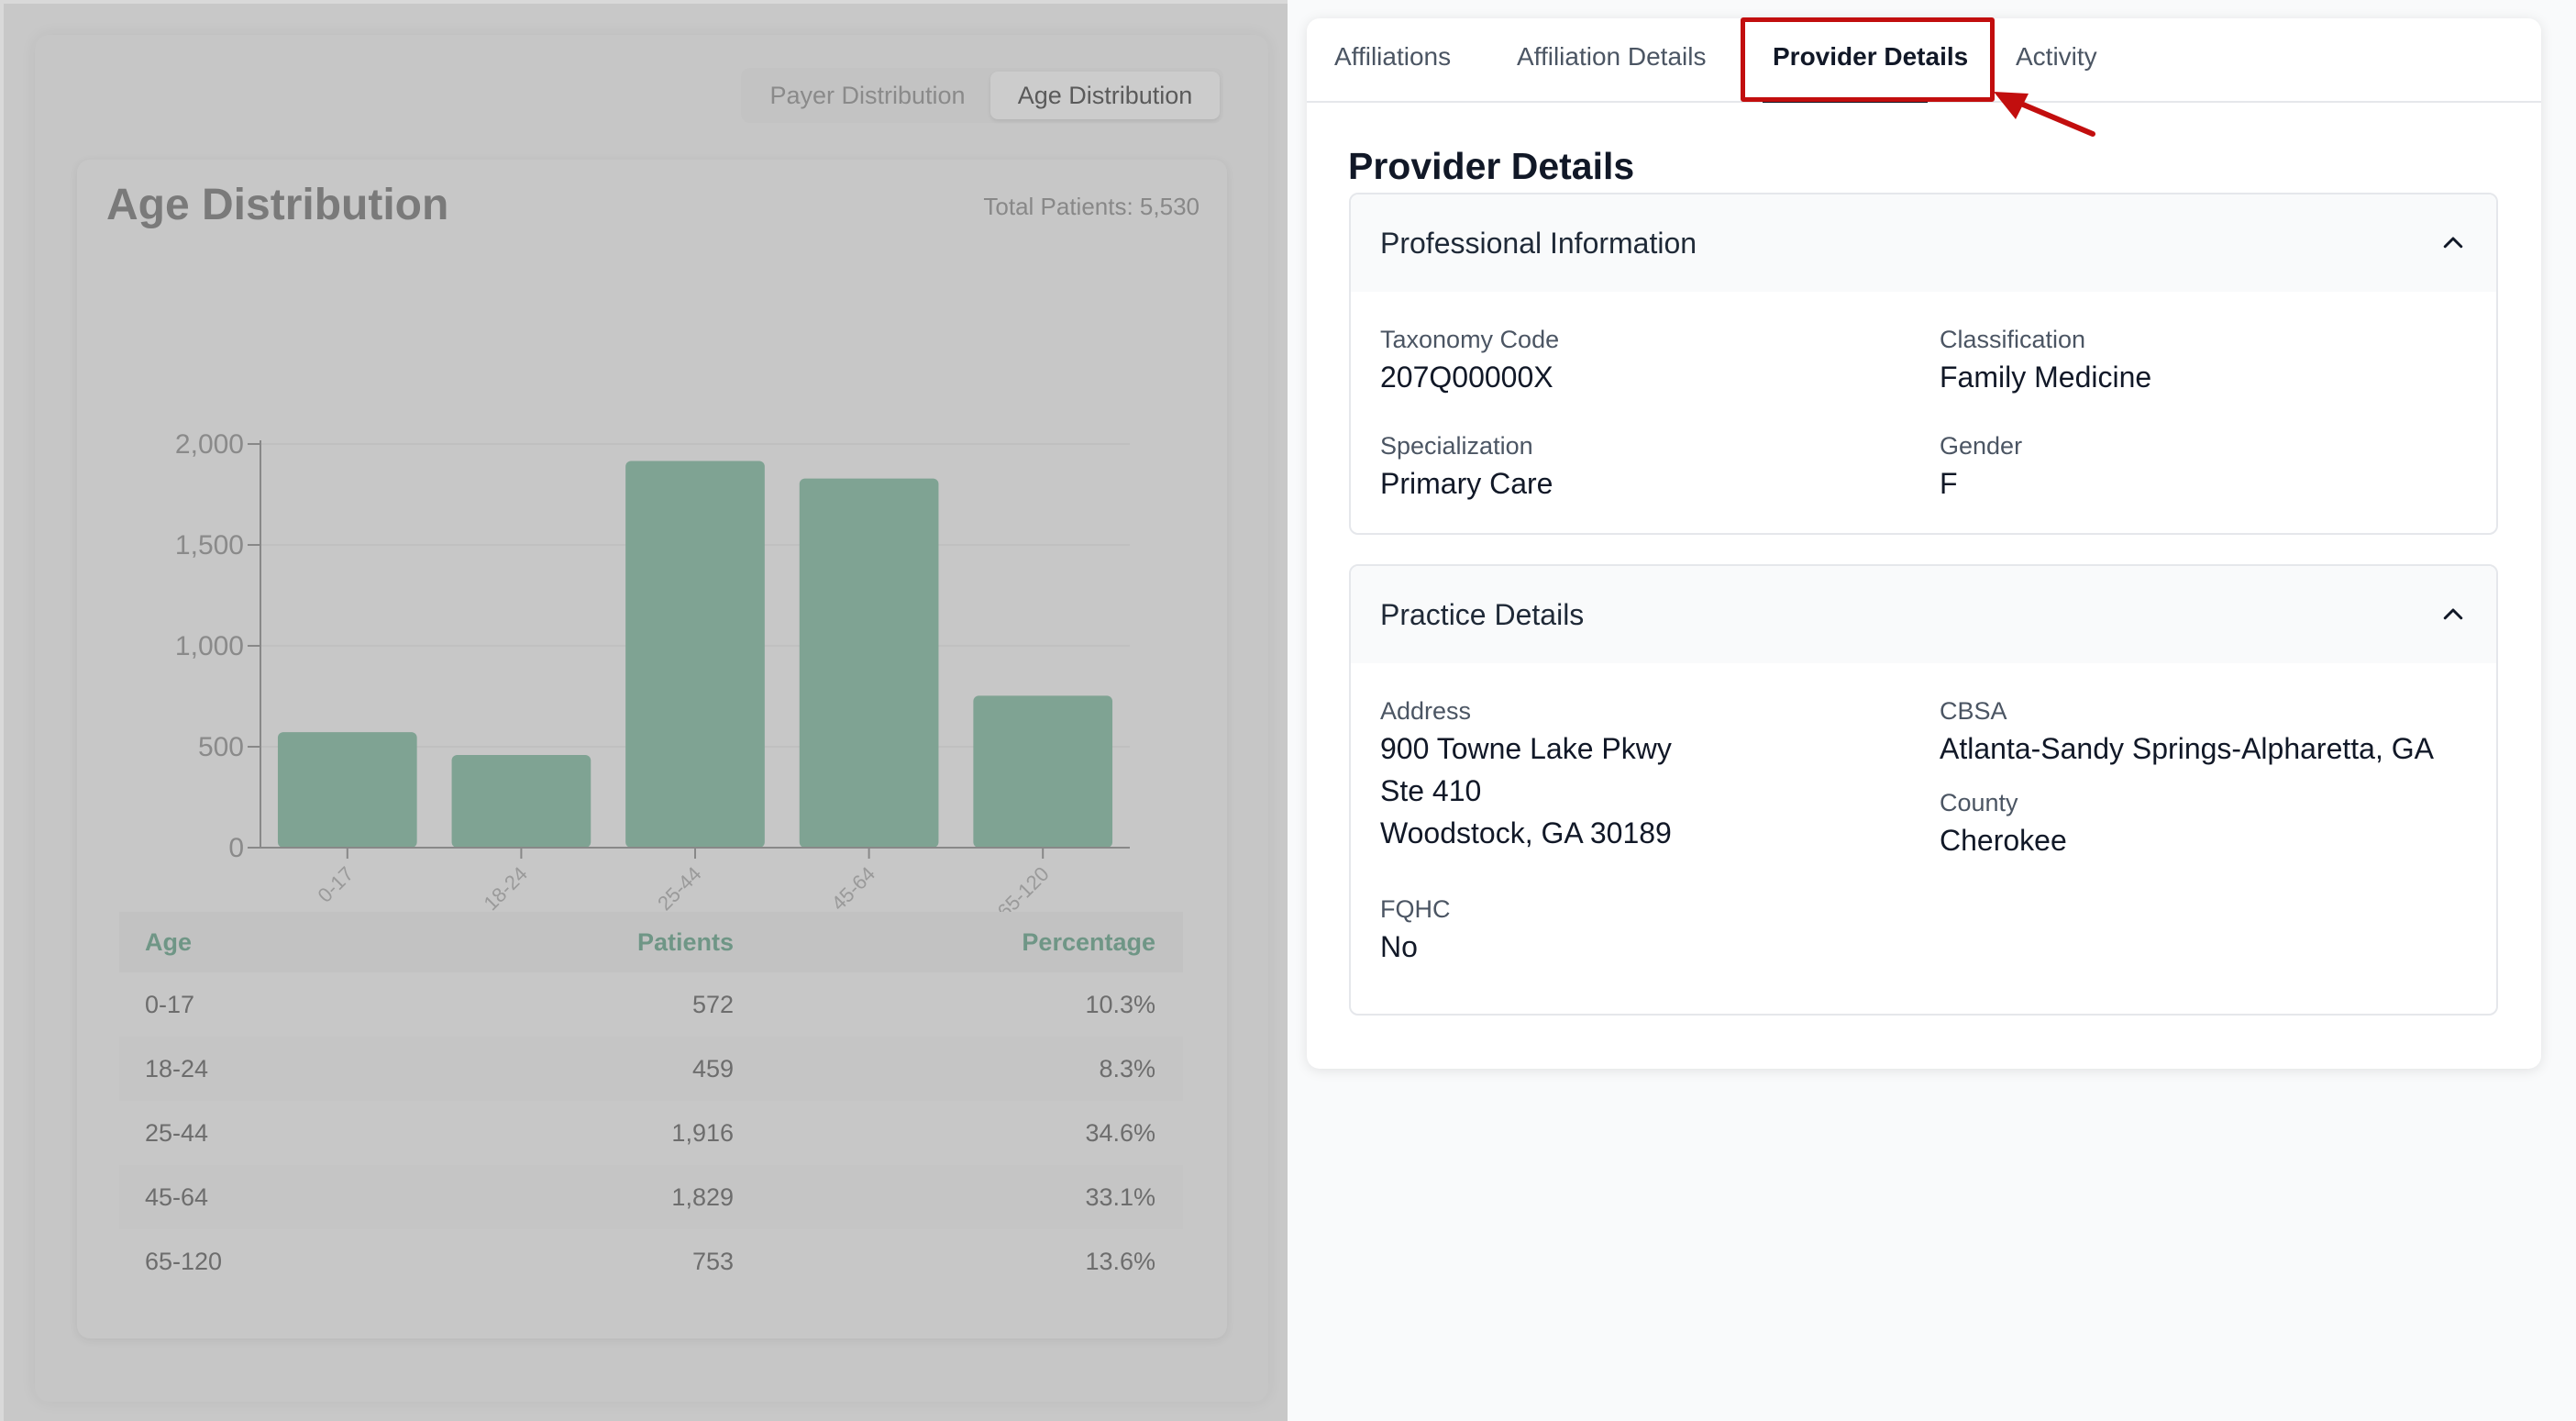 This screenshot has height=1421, width=2576. What do you see at coordinates (2003, 840) in the screenshot?
I see `county-value: Cherokee` at bounding box center [2003, 840].